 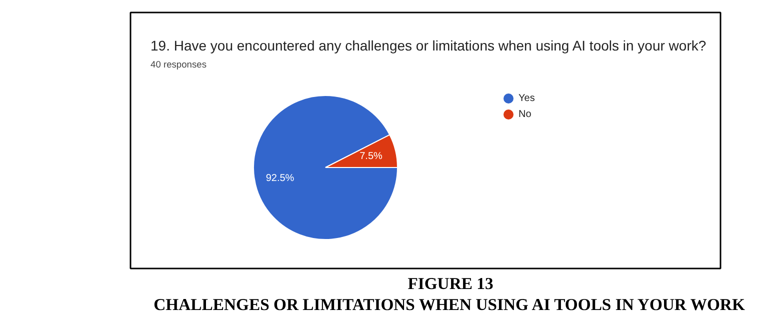 What do you see at coordinates (371, 156) in the screenshot?
I see `data-label: 7.5%` at bounding box center [371, 156].